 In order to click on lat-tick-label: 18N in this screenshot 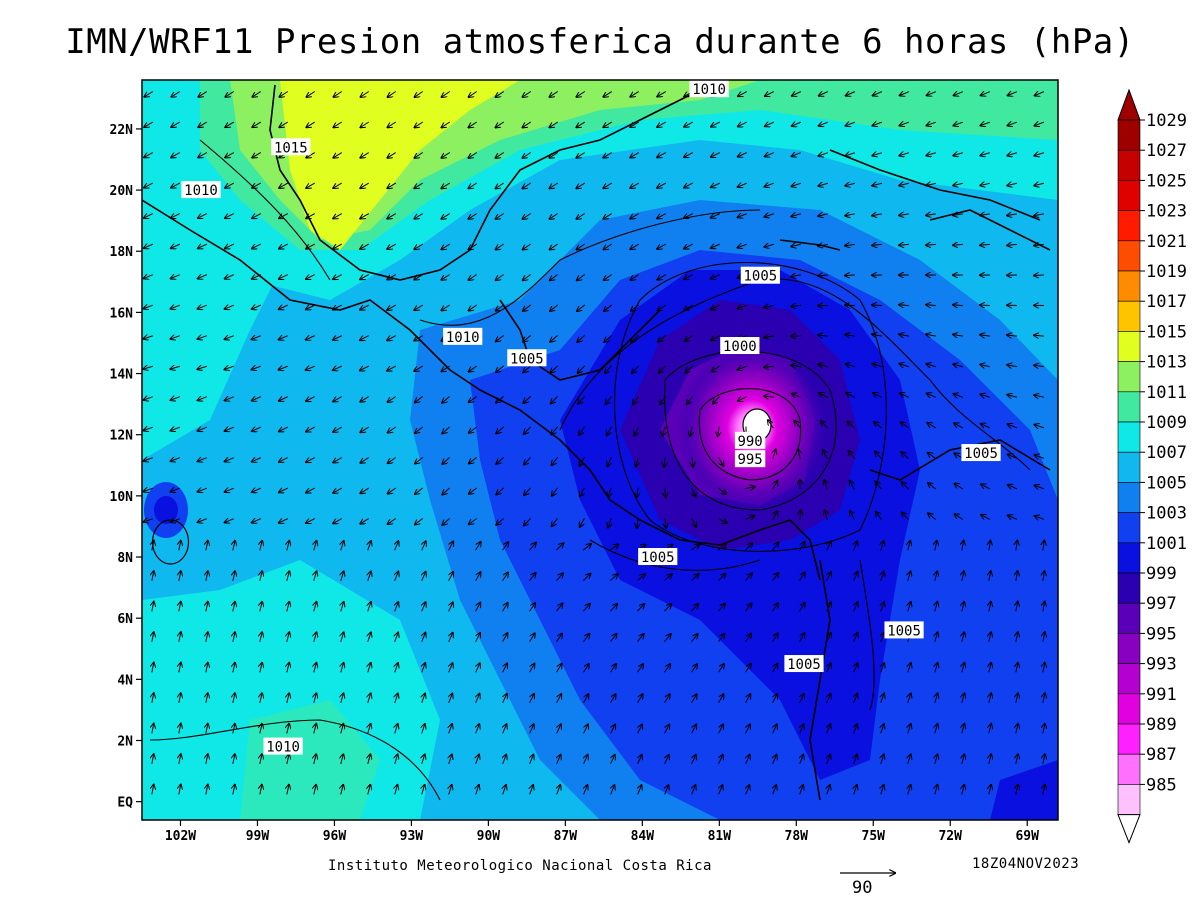, I will do `click(122, 252)`.